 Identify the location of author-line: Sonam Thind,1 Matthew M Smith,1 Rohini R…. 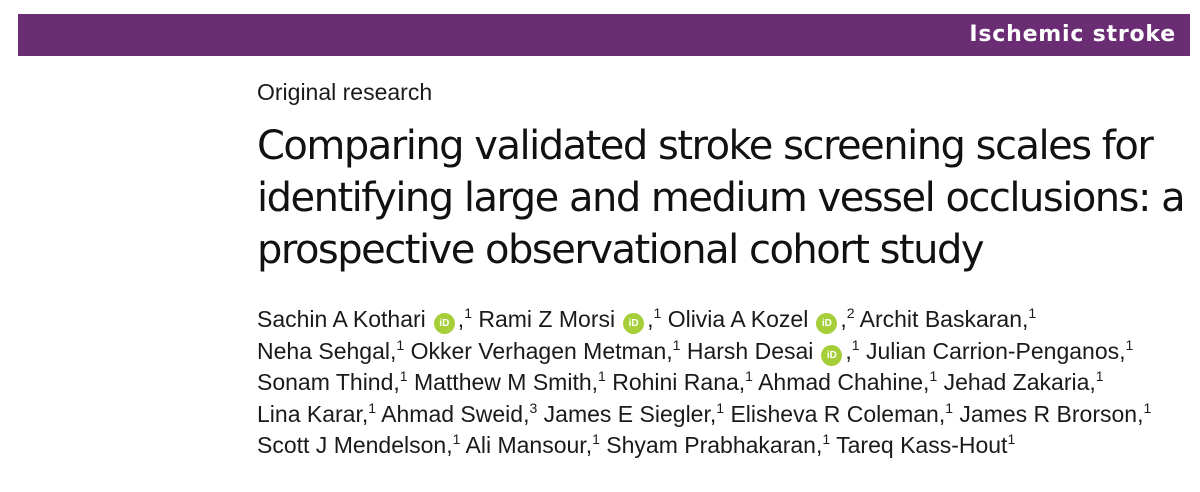
(724, 383).